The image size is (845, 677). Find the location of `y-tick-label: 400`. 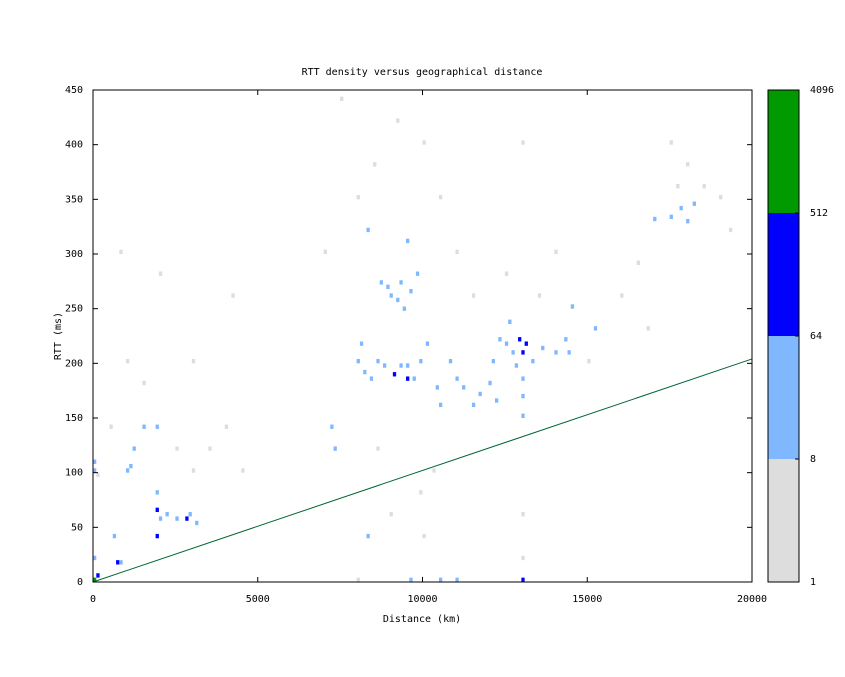

y-tick-label: 400 is located at coordinates (74, 145).